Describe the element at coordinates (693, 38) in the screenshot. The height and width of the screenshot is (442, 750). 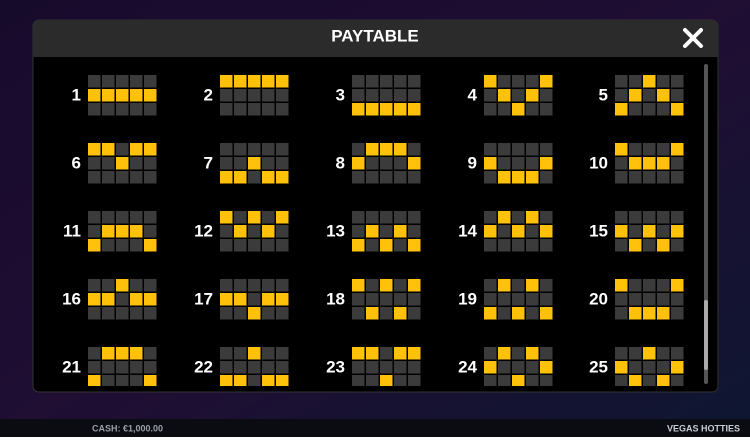
I see `close-button` at that location.